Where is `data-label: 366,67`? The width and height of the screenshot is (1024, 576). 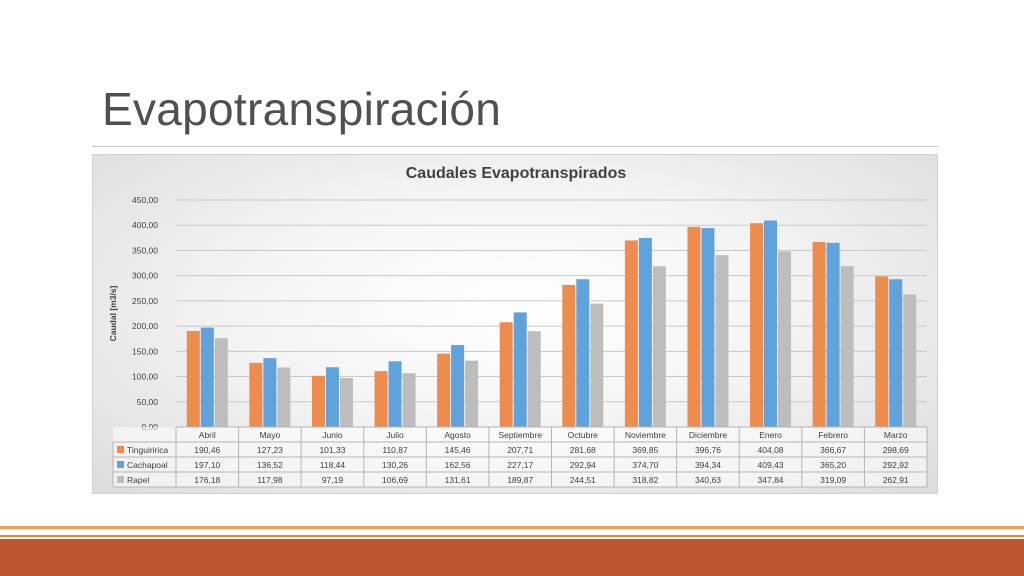
data-label: 366,67 is located at coordinates (833, 450).